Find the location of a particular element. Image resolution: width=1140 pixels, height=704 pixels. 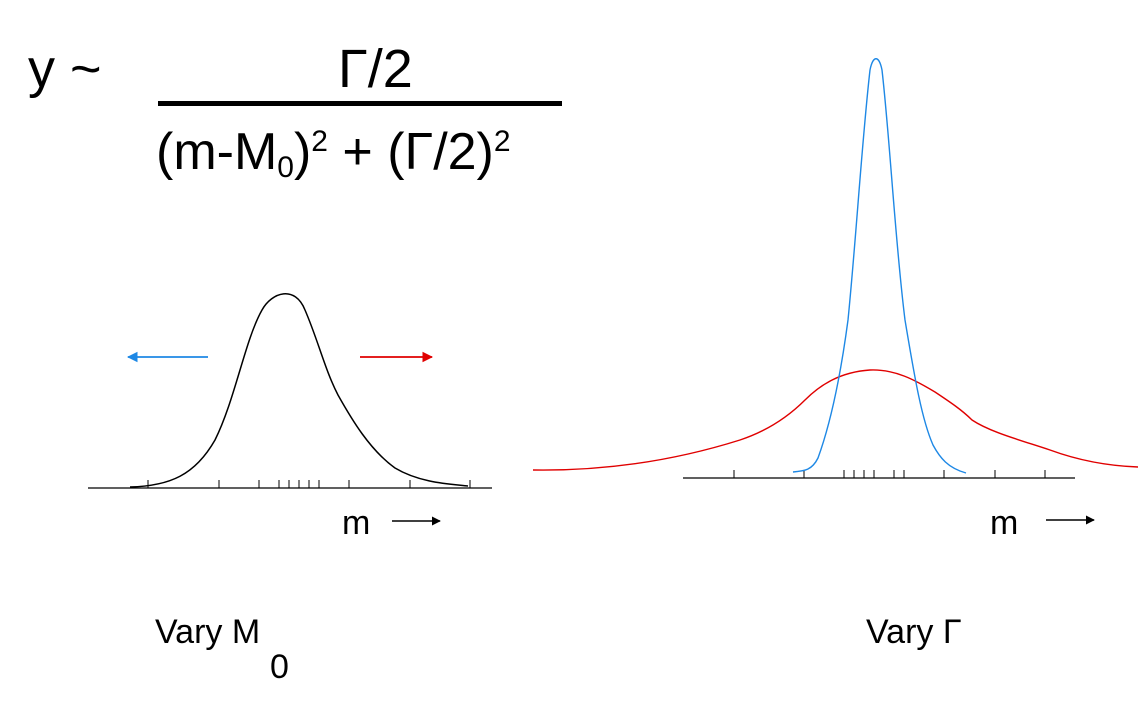

den-superscript-1: 2 is located at coordinates (319, 141).